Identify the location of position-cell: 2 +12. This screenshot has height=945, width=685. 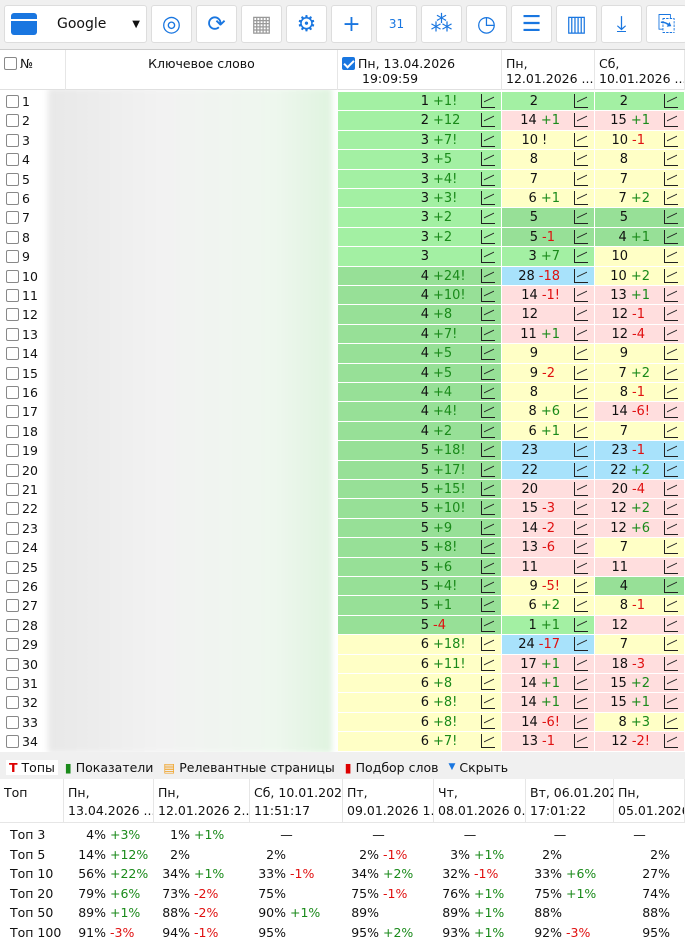
(419, 120).